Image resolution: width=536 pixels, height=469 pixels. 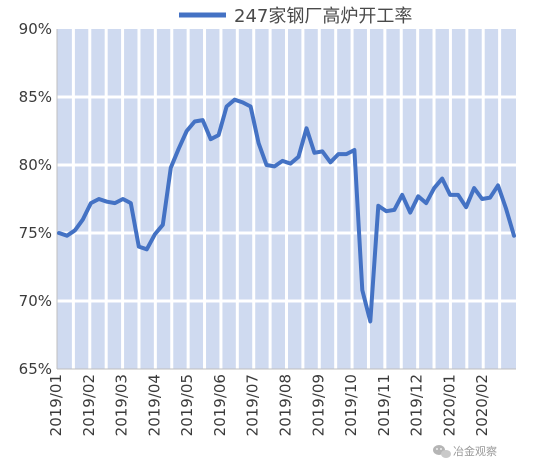 What do you see at coordinates (35, 165) in the screenshot?
I see `y-tick-label: 80%` at bounding box center [35, 165].